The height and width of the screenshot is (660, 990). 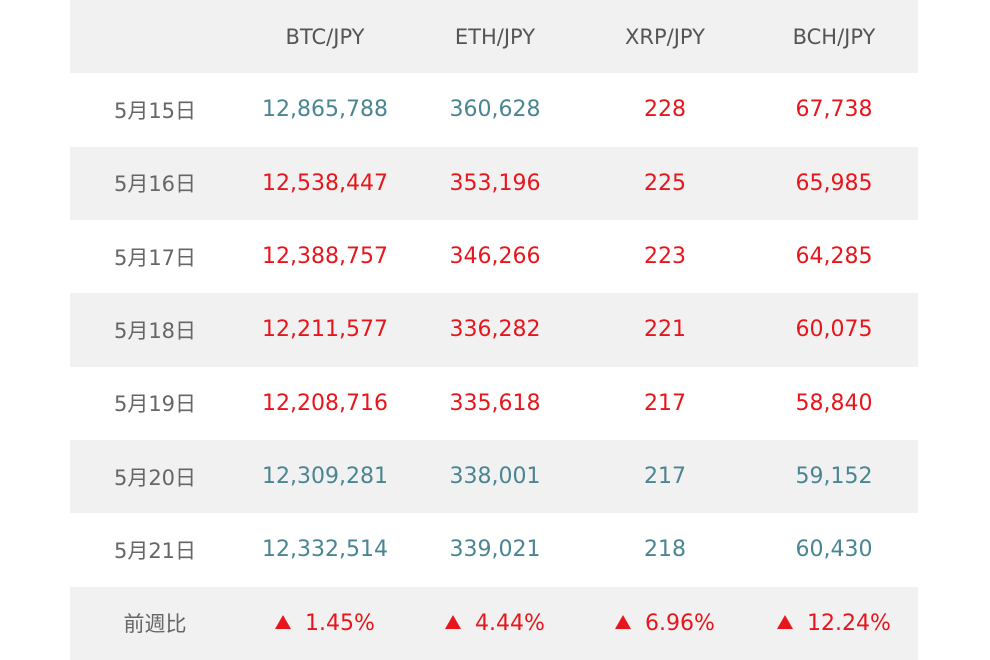 What do you see at coordinates (834, 403) in the screenshot?
I see `bch-price: 58,840` at bounding box center [834, 403].